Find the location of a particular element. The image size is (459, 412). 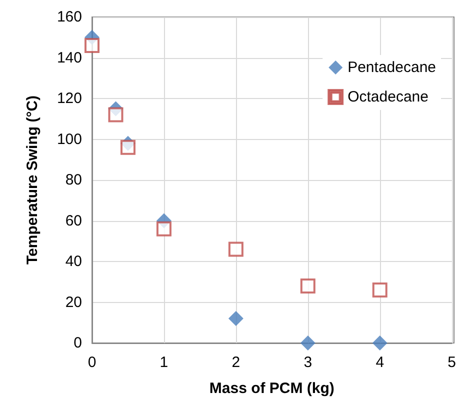

y-tick-label: 100 is located at coordinates (69, 139).